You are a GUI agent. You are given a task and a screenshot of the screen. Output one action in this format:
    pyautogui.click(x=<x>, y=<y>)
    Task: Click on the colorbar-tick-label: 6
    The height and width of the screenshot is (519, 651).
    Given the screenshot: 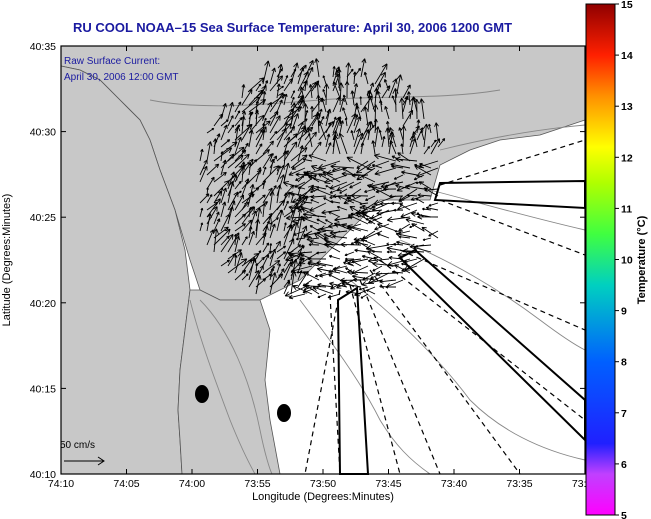 What is the action you would take?
    pyautogui.click(x=624, y=465)
    